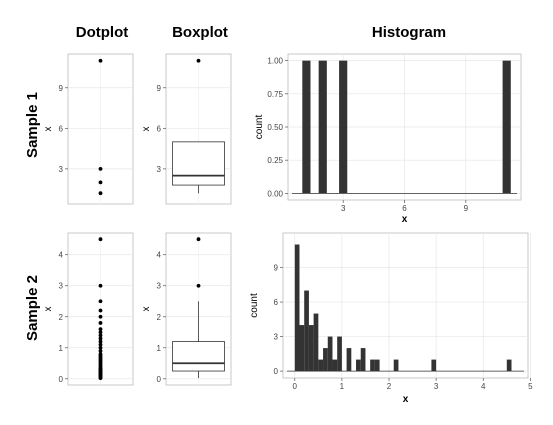 This screenshot has height=425, width=553. I want to click on column-title-boxplot: Boxplot, so click(200, 32).